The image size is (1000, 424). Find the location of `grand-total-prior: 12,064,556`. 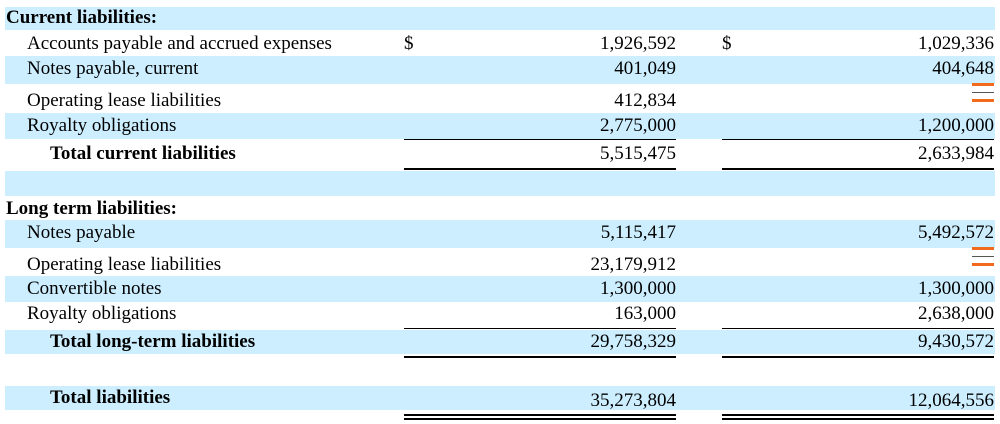

grand-total-prior: 12,064,556 is located at coordinates (951, 400).